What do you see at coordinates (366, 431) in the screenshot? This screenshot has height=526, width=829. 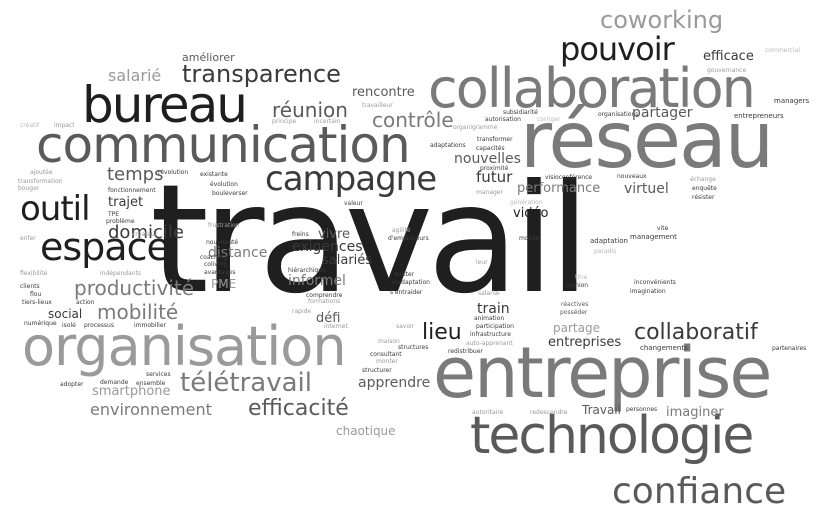 I see `word: chaotique` at bounding box center [366, 431].